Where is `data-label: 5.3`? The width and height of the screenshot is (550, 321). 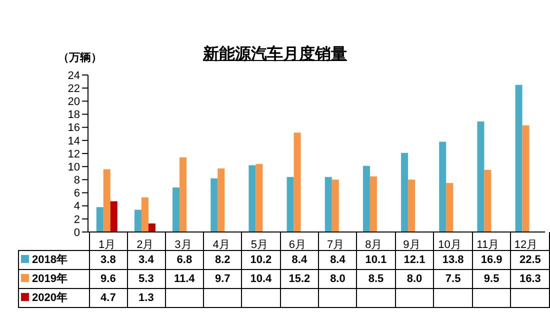
data-label: 5.3 is located at coordinates (146, 278).